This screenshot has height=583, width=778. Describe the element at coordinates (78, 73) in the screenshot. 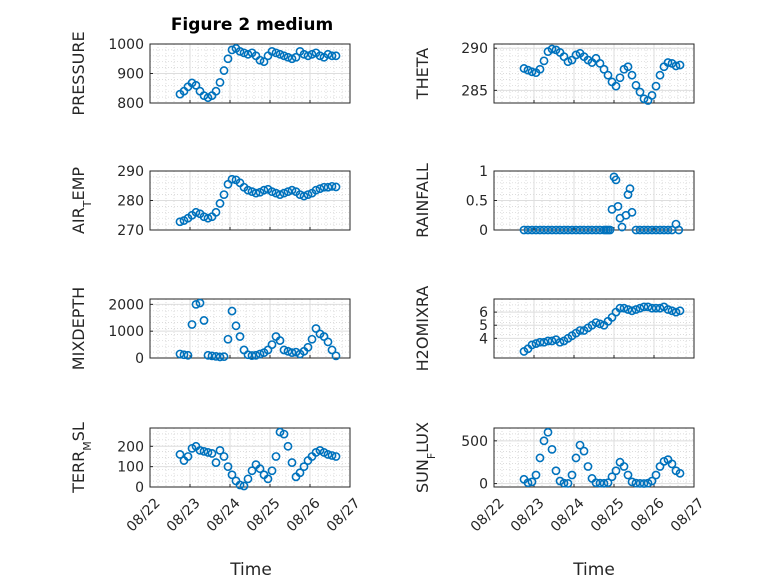

I see `y-axis-label: PRESSURE` at that location.